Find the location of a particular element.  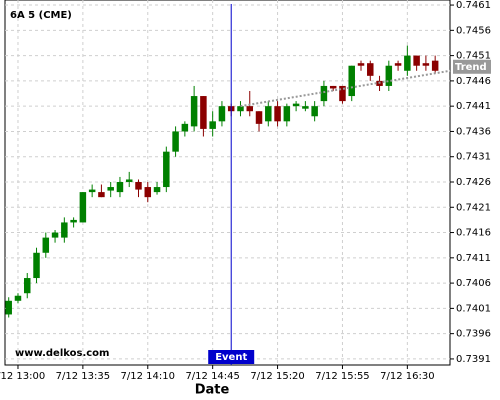

y-tick-label: 0.7406 is located at coordinates (473, 283).